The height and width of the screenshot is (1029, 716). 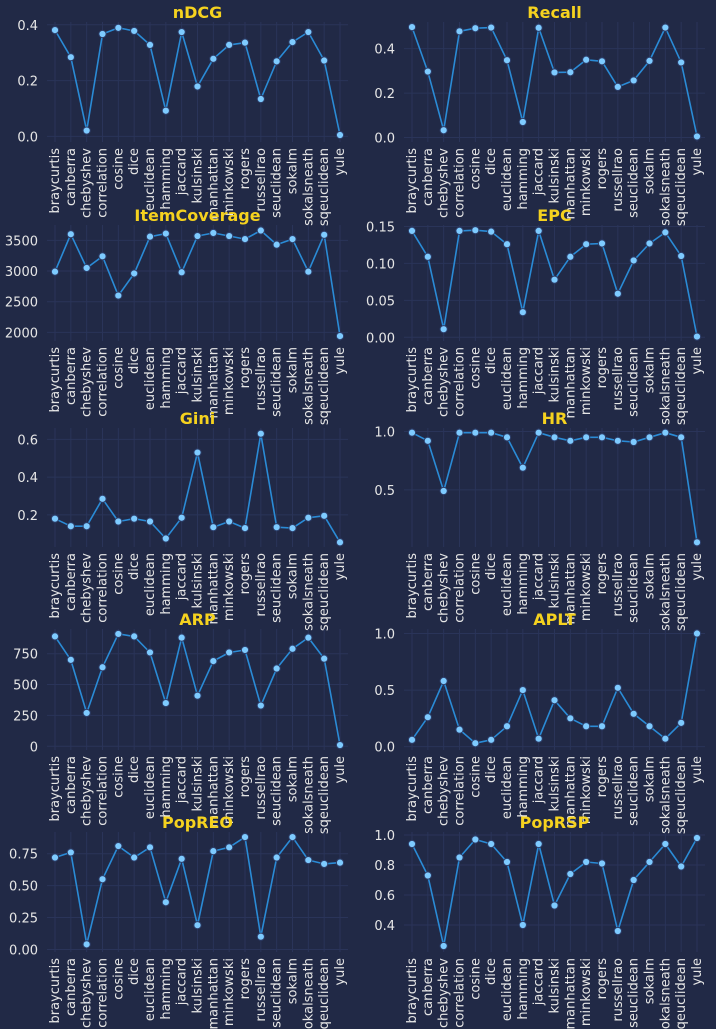 I want to click on y-tick-label: 0.00, so click(x=380, y=338).